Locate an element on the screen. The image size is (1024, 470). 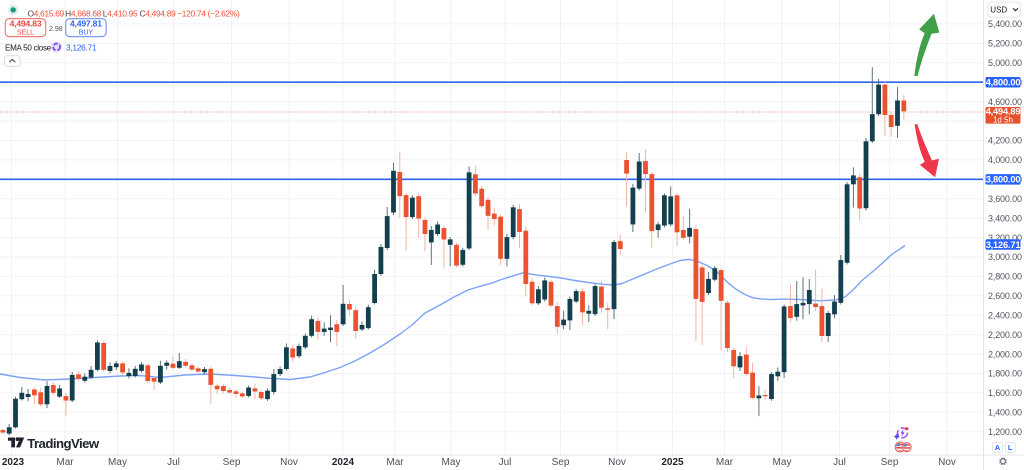
svg-text: 3,400.00 is located at coordinates (1005, 218).